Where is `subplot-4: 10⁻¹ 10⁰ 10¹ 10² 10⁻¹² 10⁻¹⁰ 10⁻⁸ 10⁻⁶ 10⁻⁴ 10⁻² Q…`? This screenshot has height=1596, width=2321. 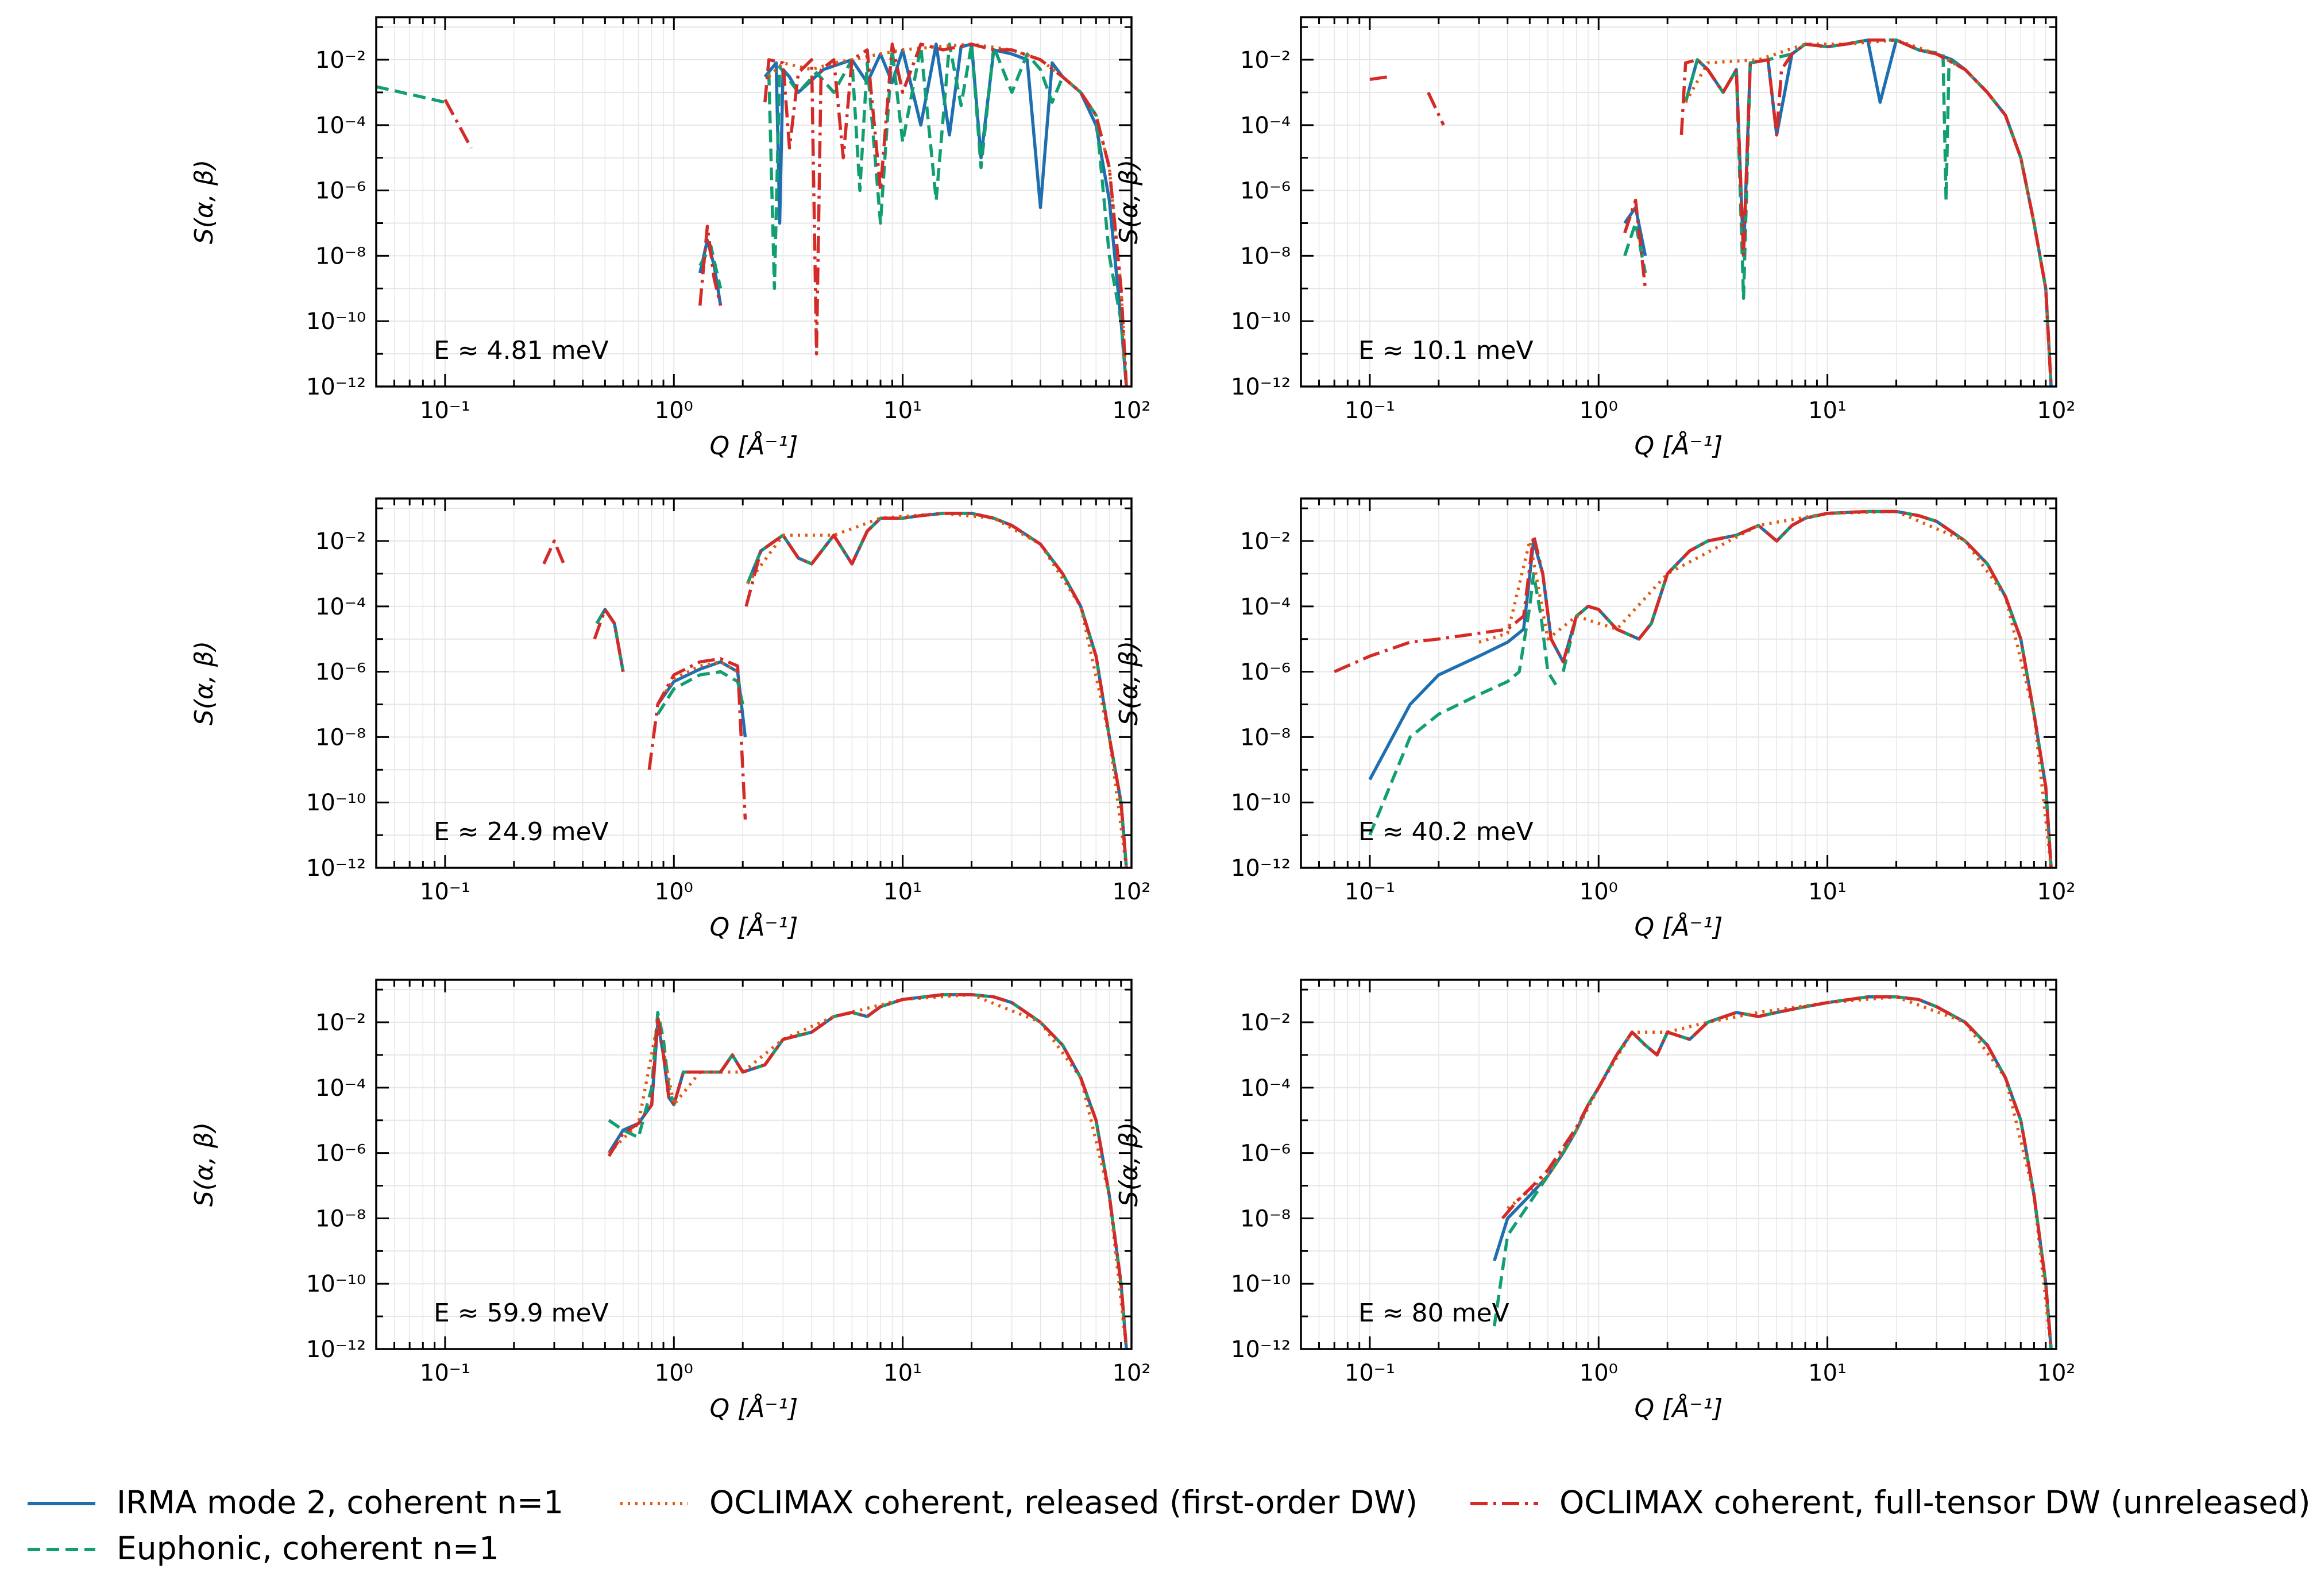
subplot-4: 10⁻¹ 10⁰ 10¹ 10² 10⁻¹² 10⁻¹⁰ 10⁻⁸ 10⁻⁶ 10⁻⁴ 10⁻² Q… is located at coordinates (1595, 719).